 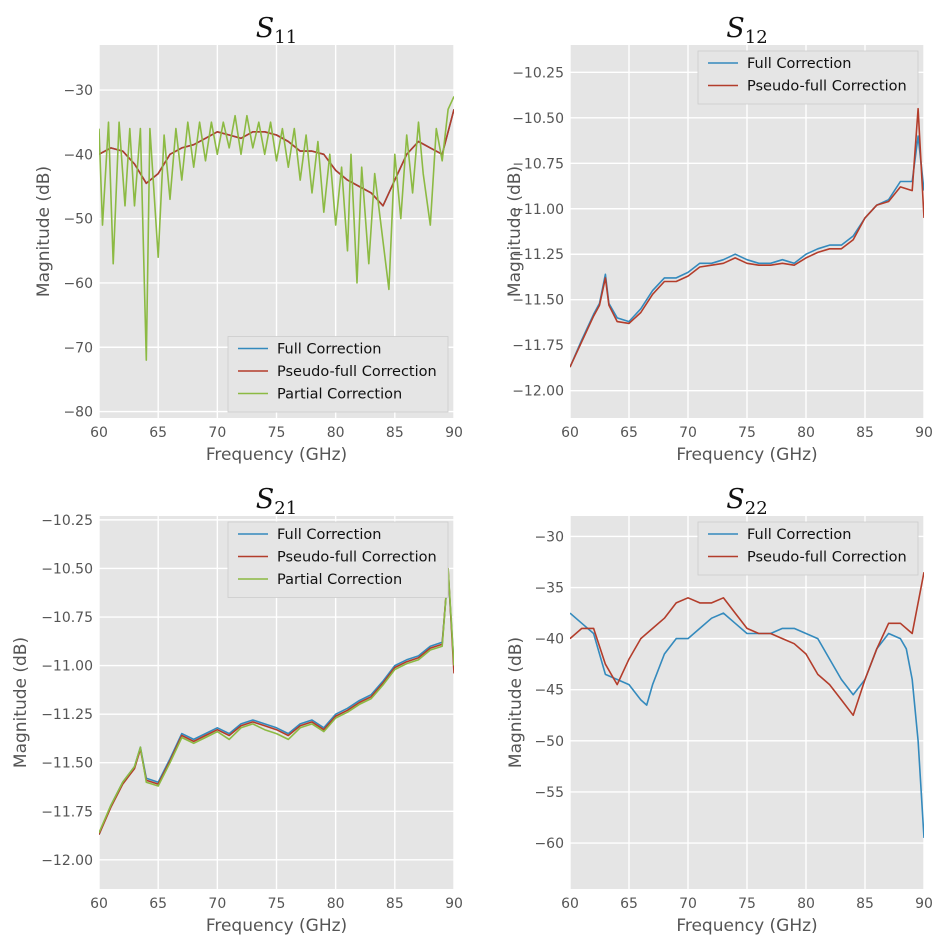 What do you see at coordinates (746, 30) in the screenshot?
I see `chart-title: S12` at bounding box center [746, 30].